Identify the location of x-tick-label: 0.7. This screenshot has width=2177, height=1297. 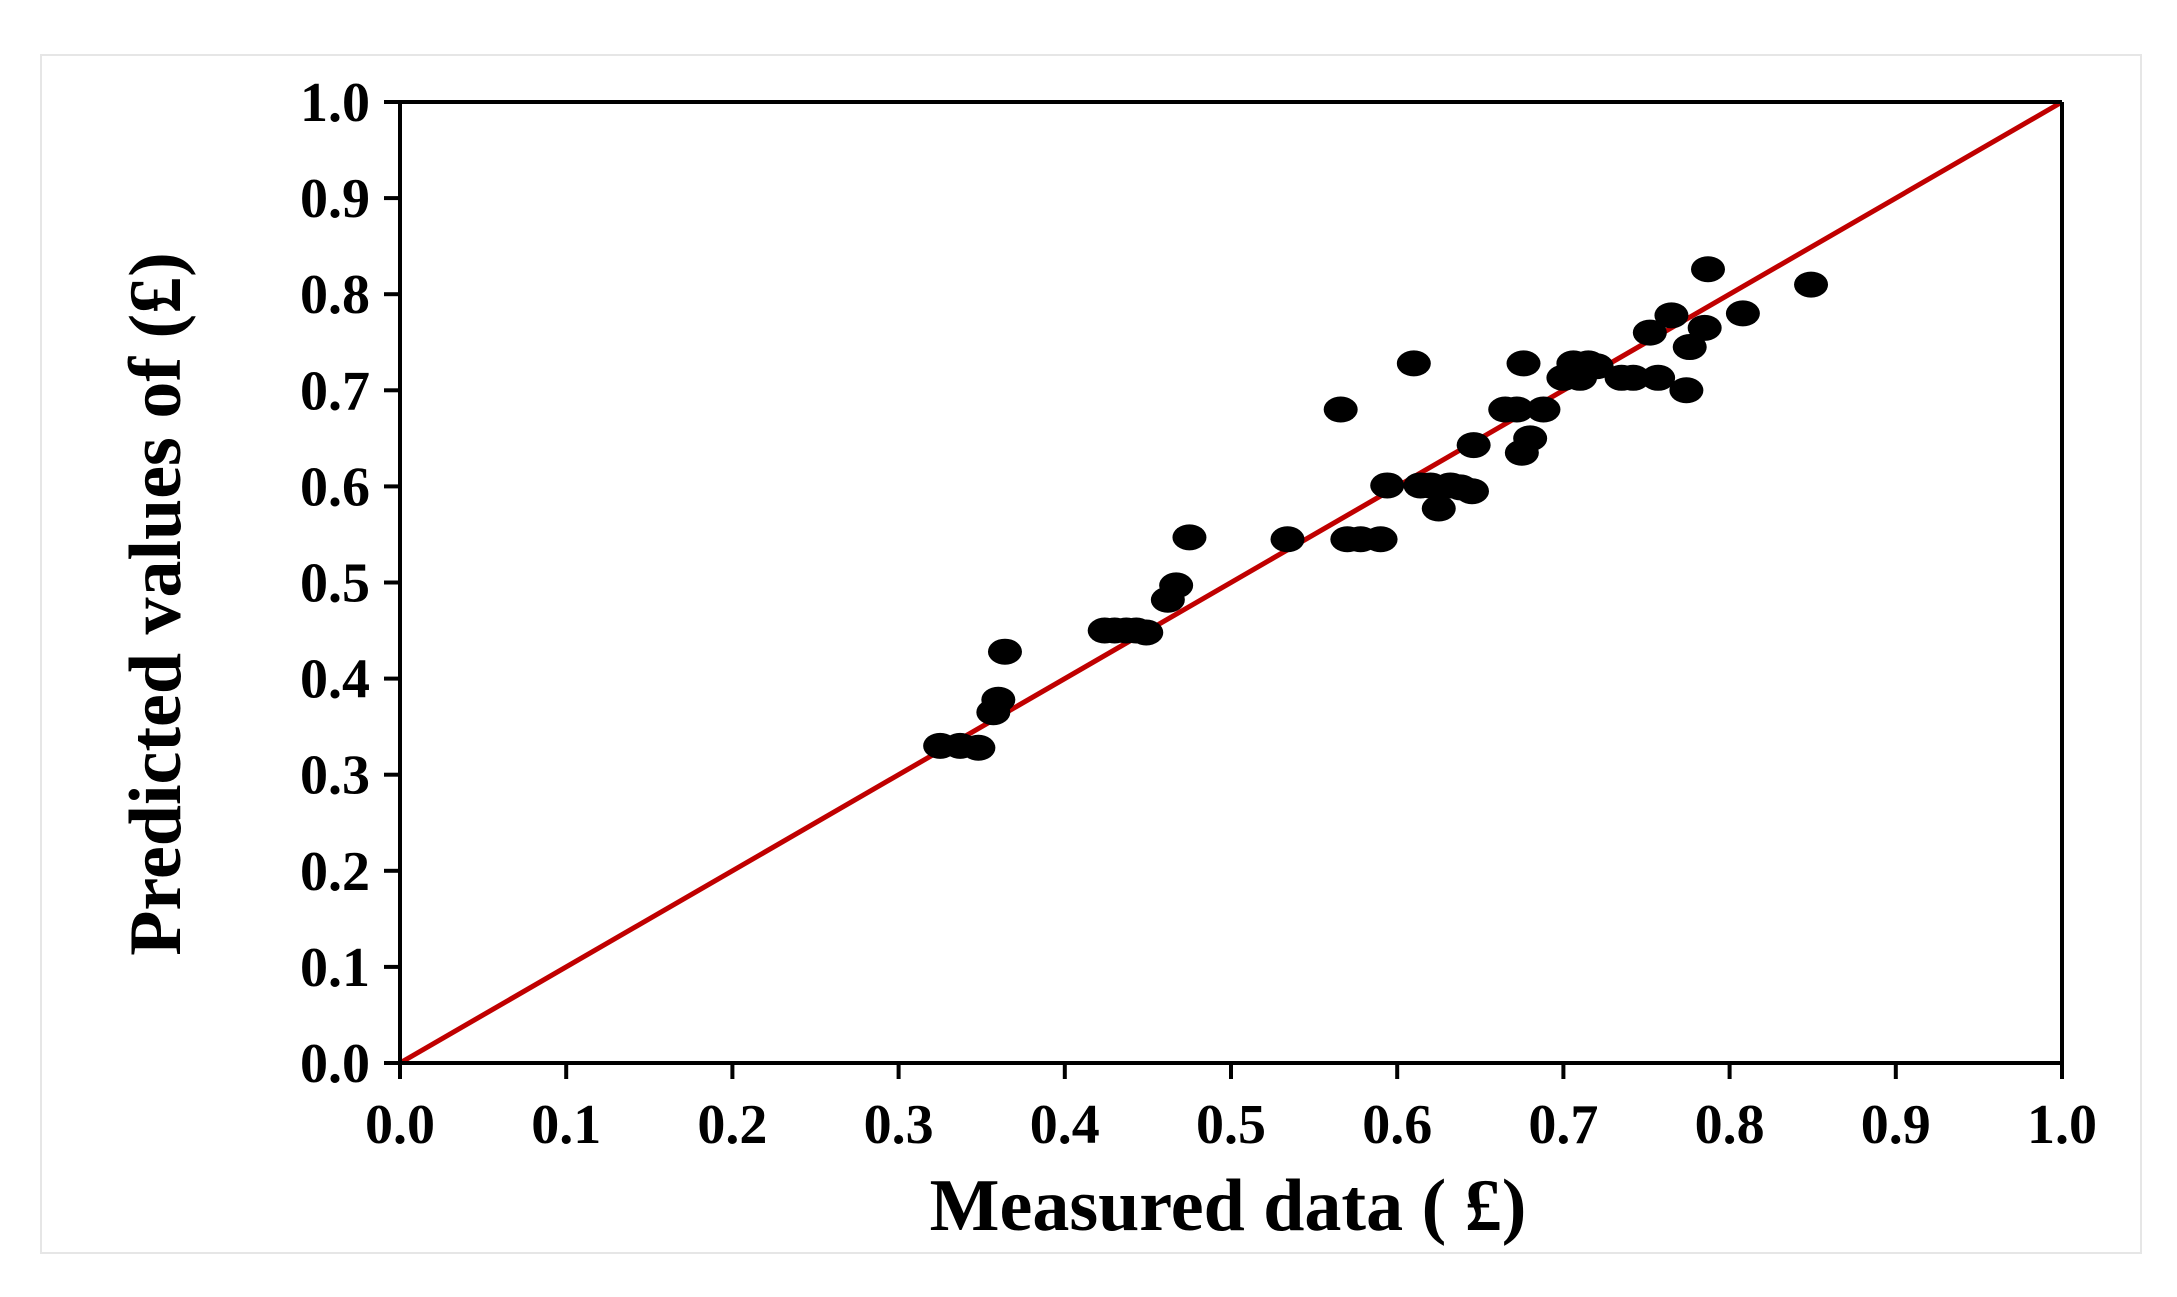
(1563, 1125).